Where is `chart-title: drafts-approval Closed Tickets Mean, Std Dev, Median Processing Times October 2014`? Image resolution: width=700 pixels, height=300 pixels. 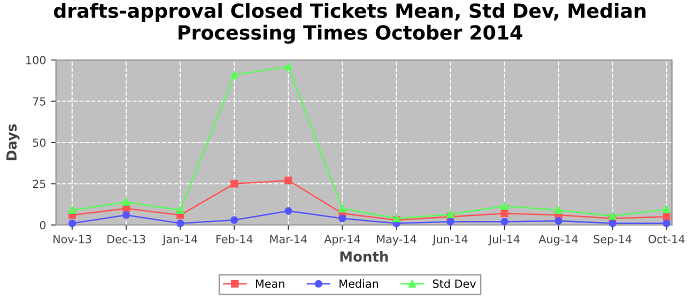
chart-title: drafts-approval Closed Tickets Mean, Std Dev, Median Processing Times October 2014 is located at coordinates (350, 23).